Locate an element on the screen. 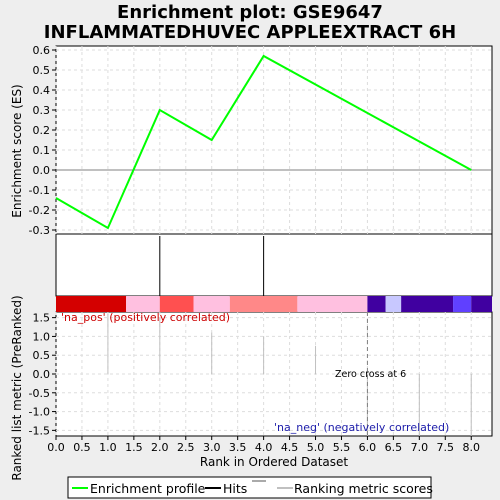 The height and width of the screenshot is (500, 500). x-tick-label: 2.0 is located at coordinates (160, 447).